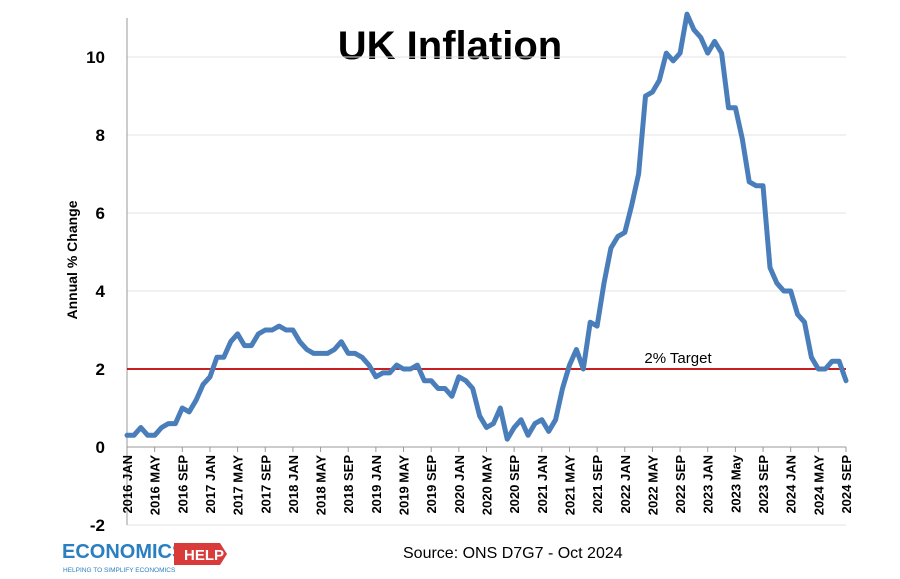 The width and height of the screenshot is (900, 579). I want to click on x-tick-label: 2016 SEP, so click(182, 484).